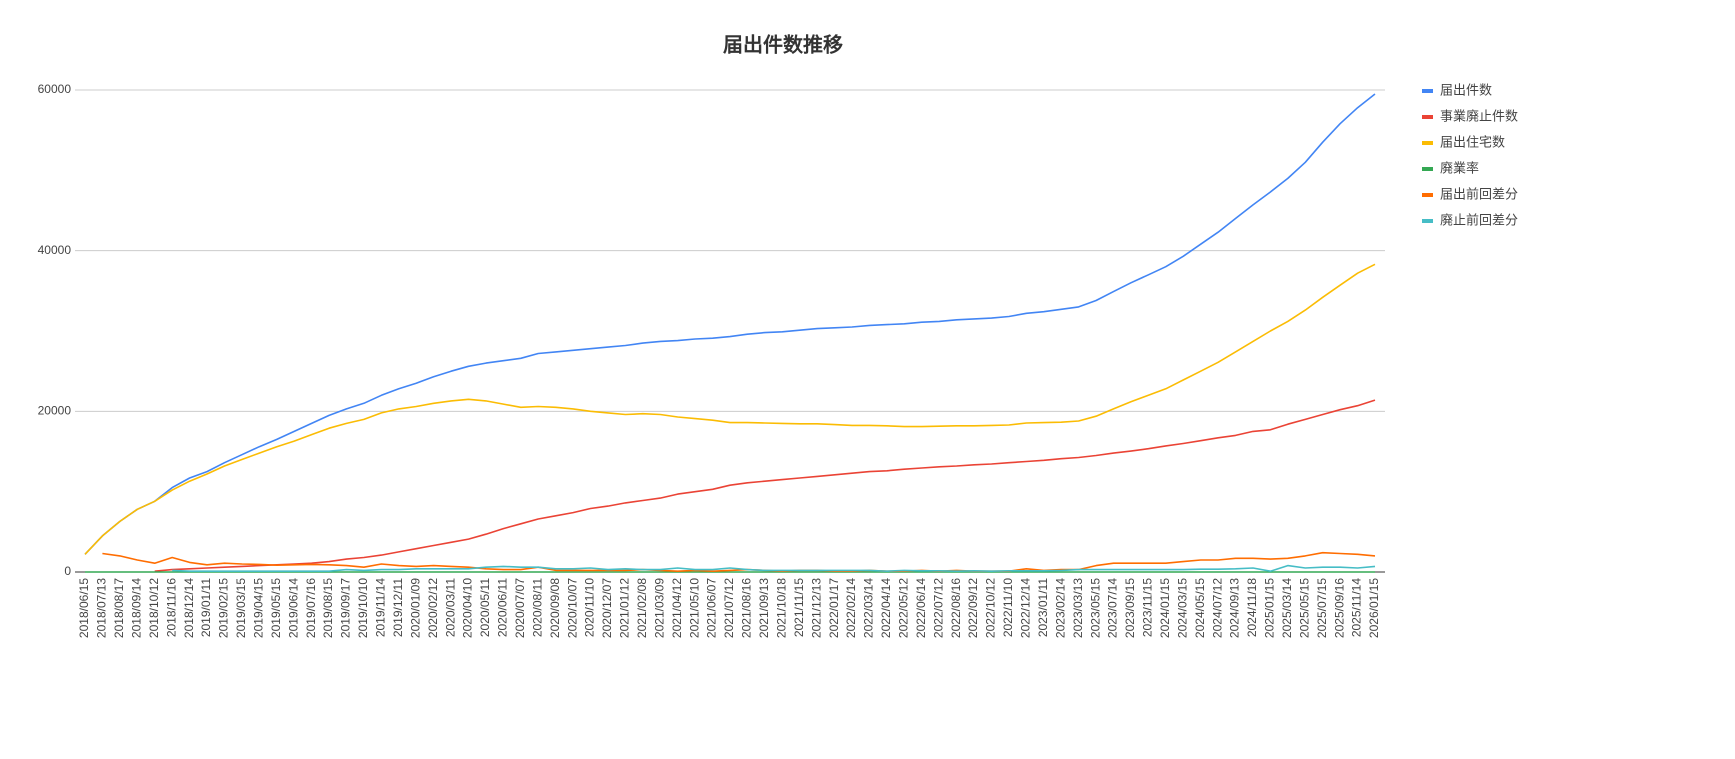 The height and width of the screenshot is (759, 1735). What do you see at coordinates (973, 608) in the screenshot?
I see `x-tick-label: 2022/09/12` at bounding box center [973, 608].